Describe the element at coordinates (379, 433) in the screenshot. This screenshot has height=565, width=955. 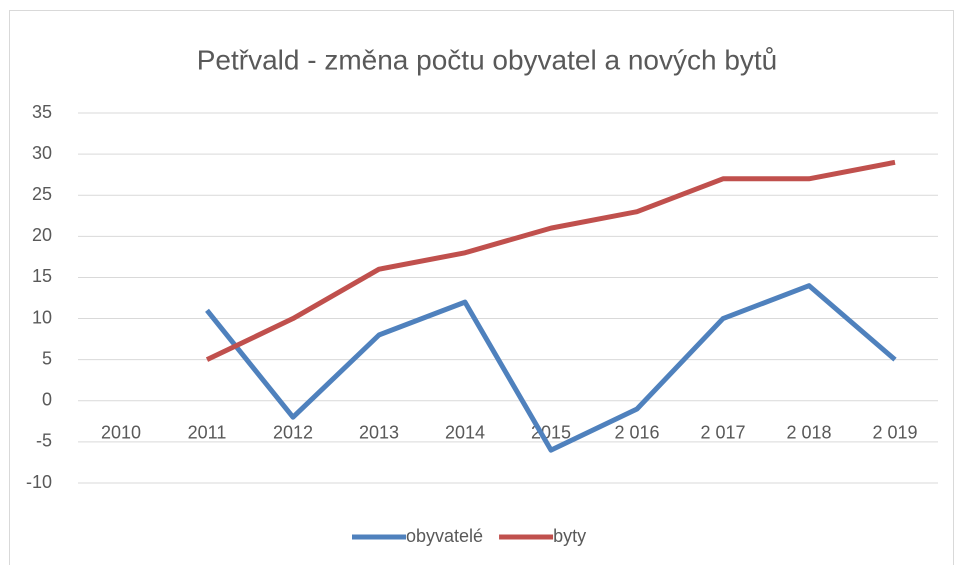
I see `x-tick-label: 2013` at that location.